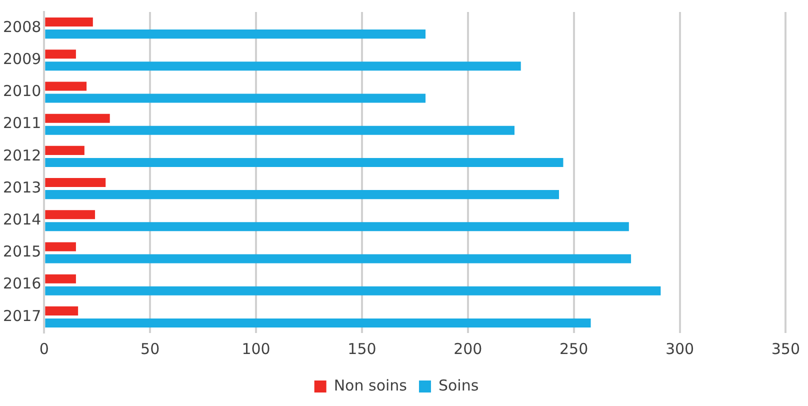 The height and width of the screenshot is (406, 808). What do you see at coordinates (150, 349) in the screenshot?
I see `x-tick-label: 50` at bounding box center [150, 349].